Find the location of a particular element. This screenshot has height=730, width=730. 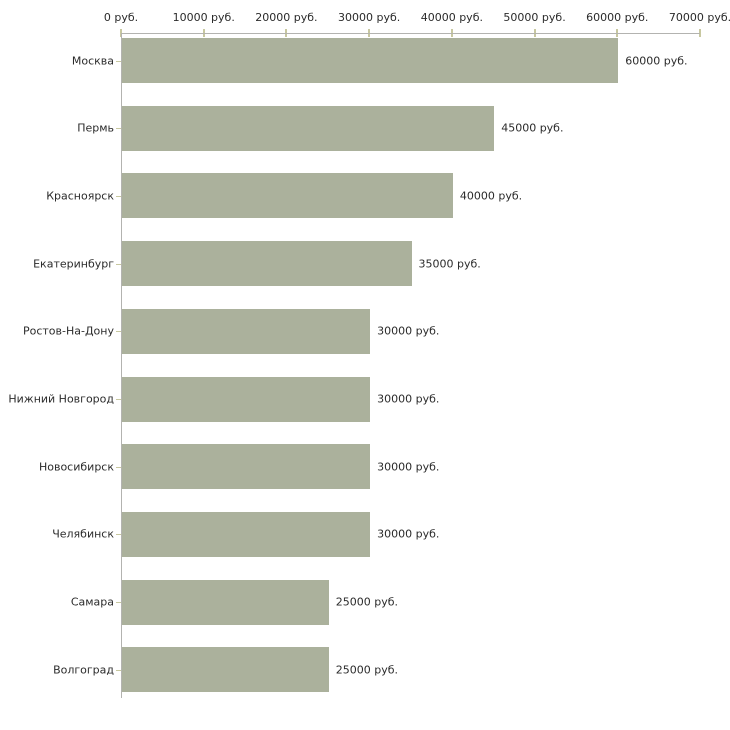

category-label: Новосибирск is located at coordinates (76, 467).